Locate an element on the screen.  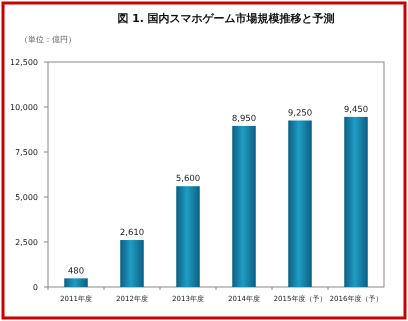
data-label: 480 is located at coordinates (76, 271).